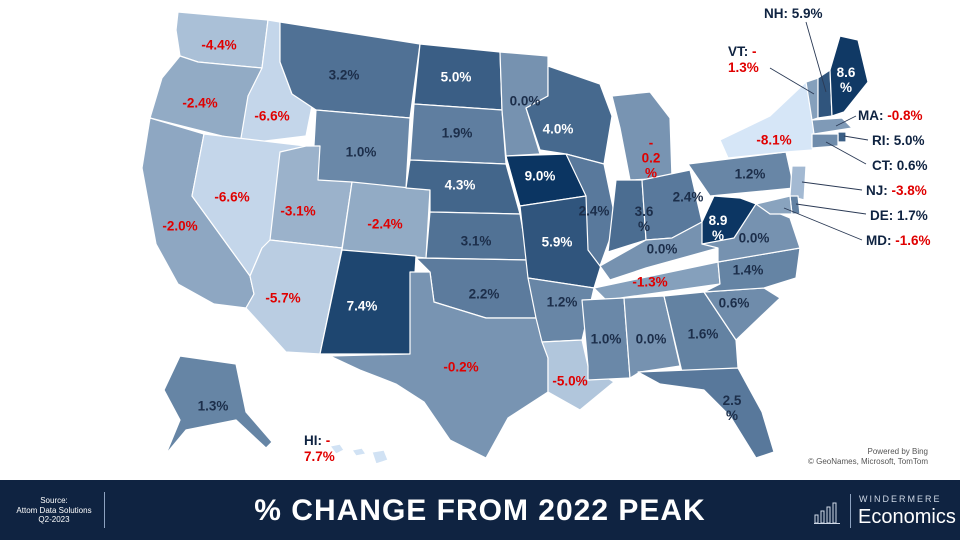 The width and height of the screenshot is (960, 540). Describe the element at coordinates (907, 190) in the screenshot. I see `callout-value: -3.8%` at that location.